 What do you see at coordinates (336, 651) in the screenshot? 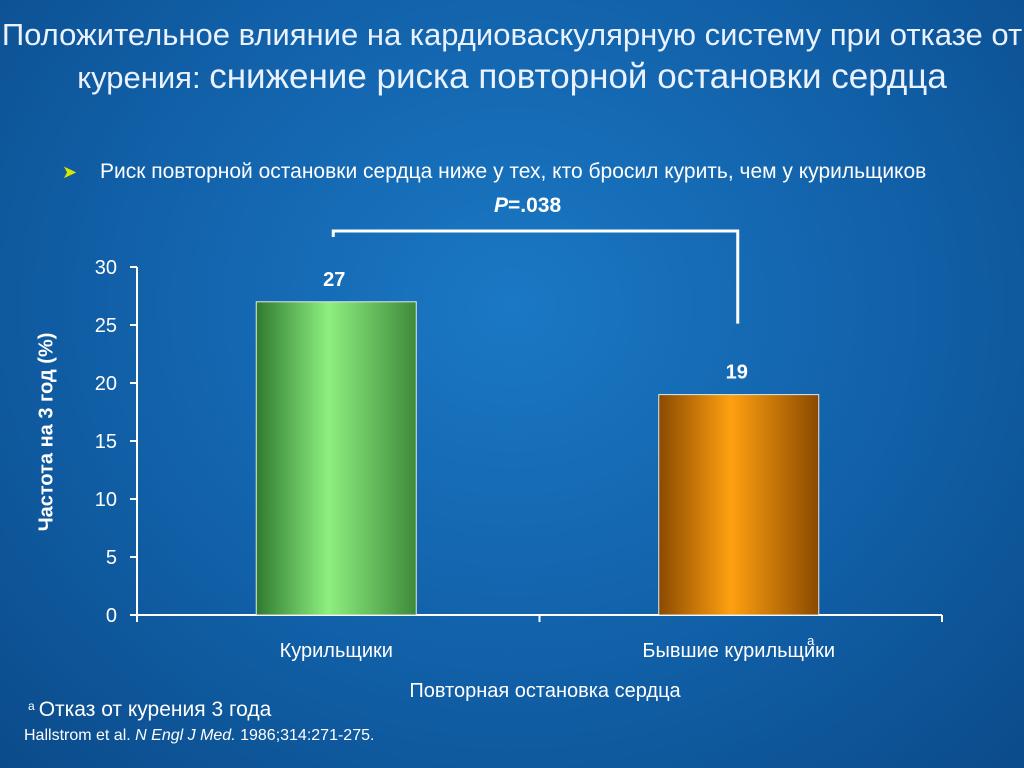
I see `x-category-label-1: Курильщики` at bounding box center [336, 651].